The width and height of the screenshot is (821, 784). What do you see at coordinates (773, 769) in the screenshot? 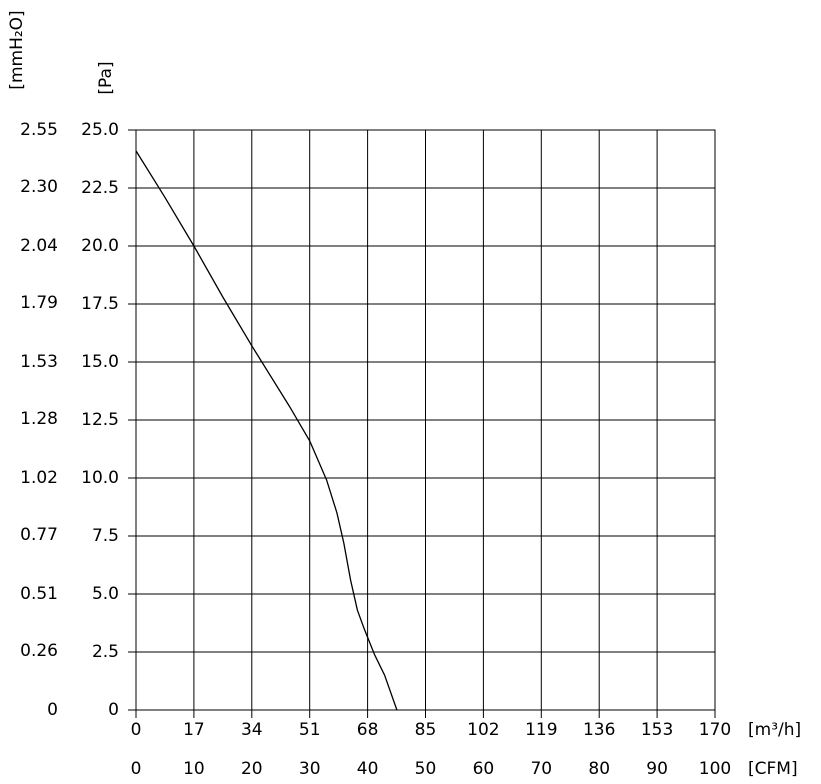
I see `x2-axis-label: [CFM]` at bounding box center [773, 769].